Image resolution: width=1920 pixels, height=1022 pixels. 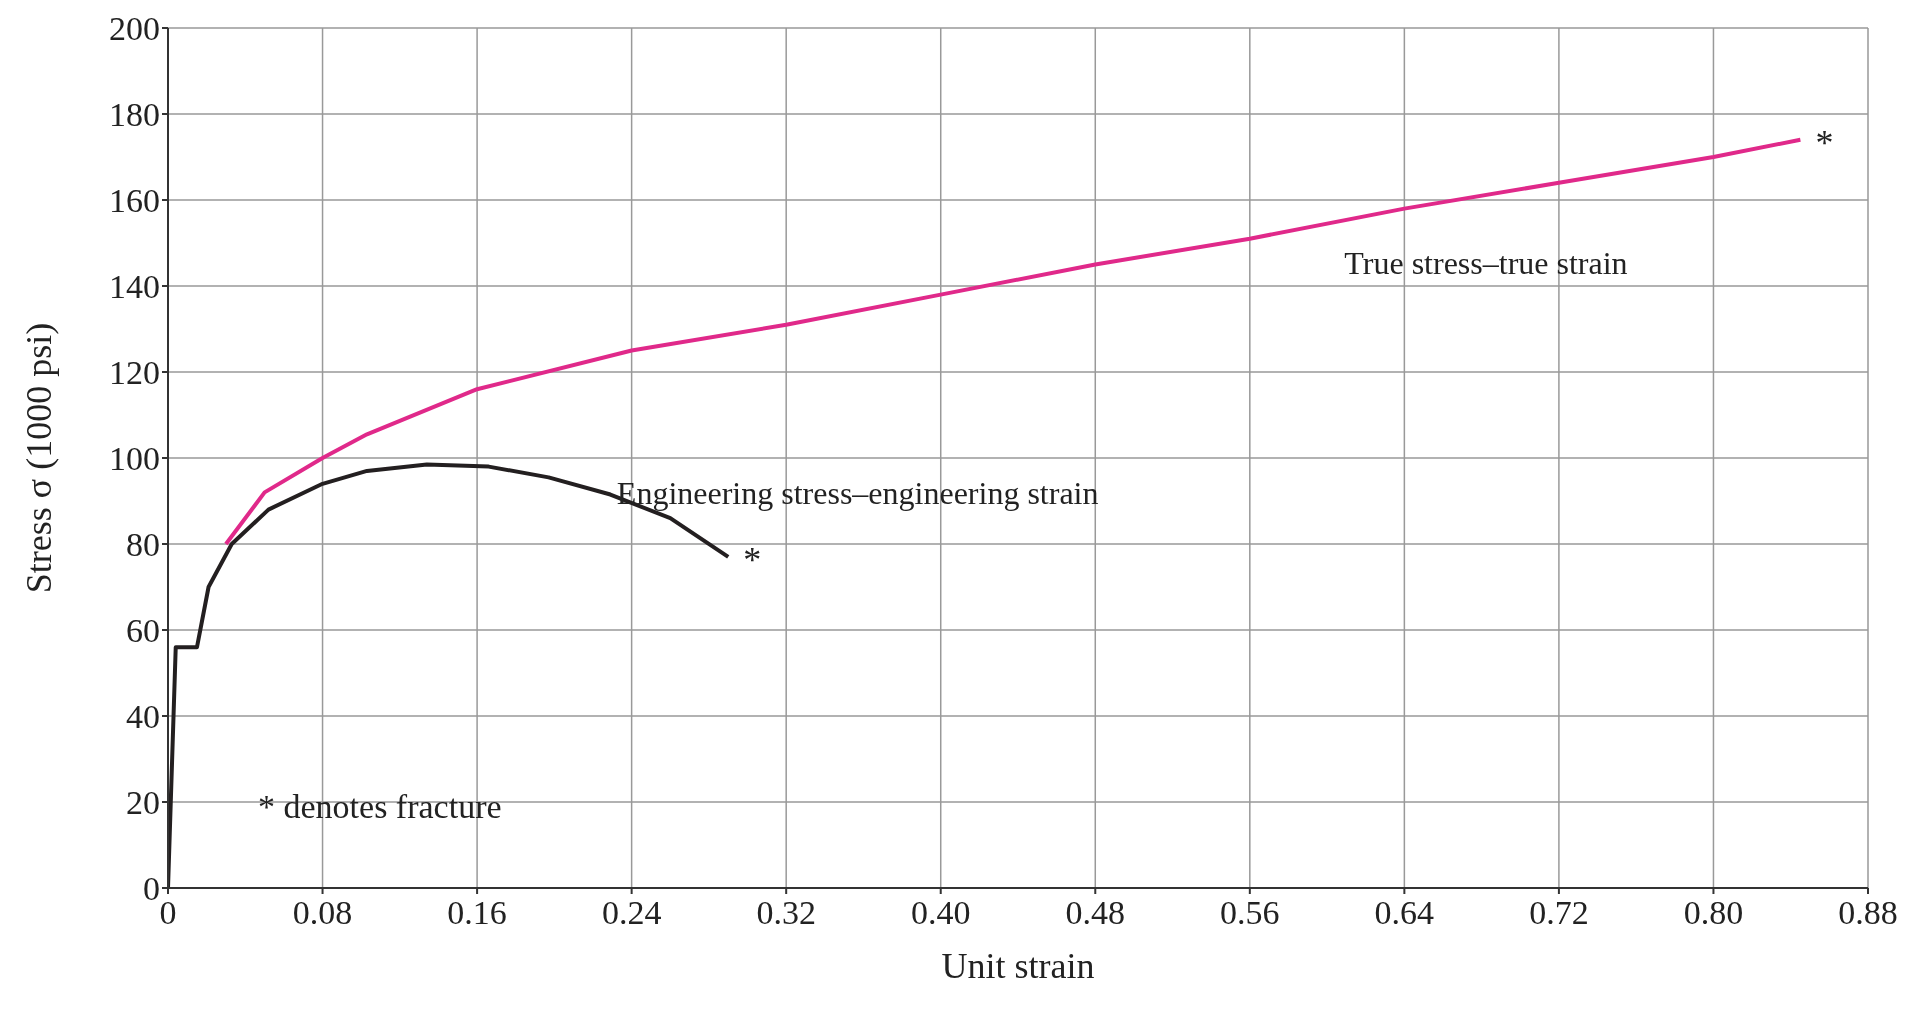 What do you see at coordinates (143, 631) in the screenshot?
I see `y-tick-label: 60` at bounding box center [143, 631].